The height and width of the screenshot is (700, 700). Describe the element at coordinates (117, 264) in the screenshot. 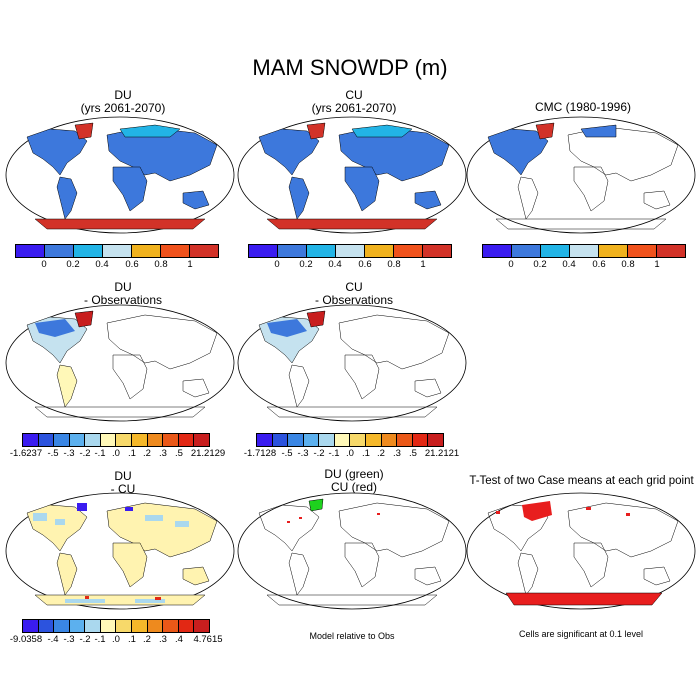

I see `colorbar-du-ticks: 0 0.2 0.4 0.6 0.8 1` at that location.